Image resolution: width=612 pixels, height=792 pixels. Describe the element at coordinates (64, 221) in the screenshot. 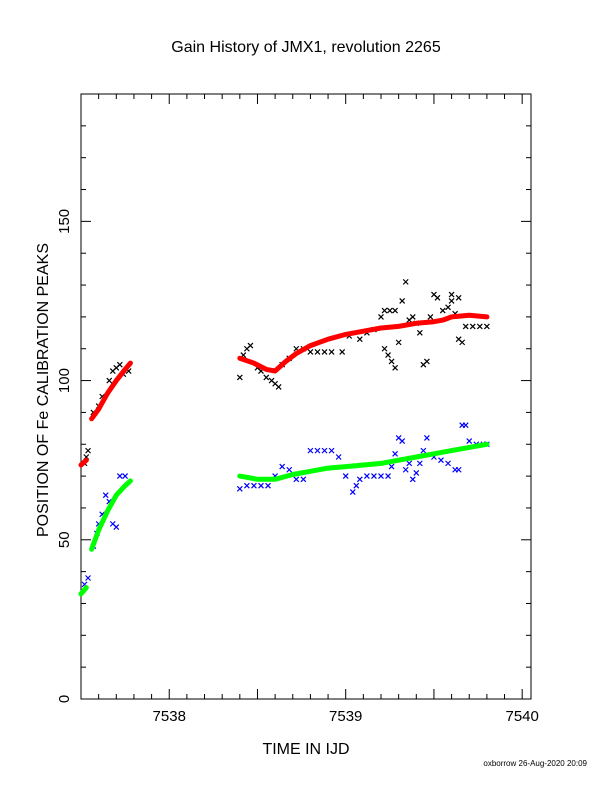

I see `y-tick-label: 150` at that location.